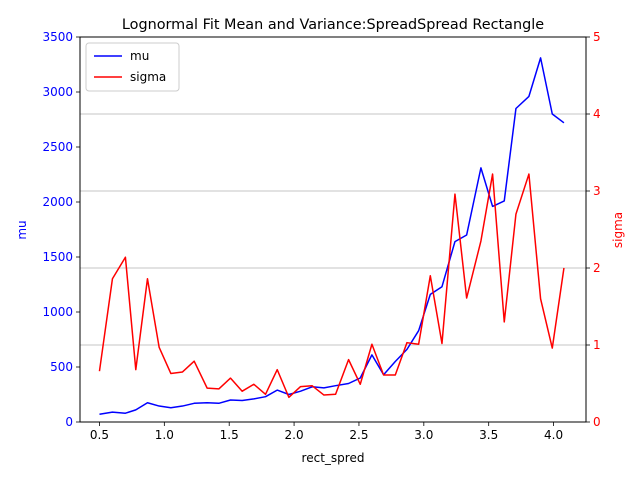 The height and width of the screenshot is (484, 640). Describe the element at coordinates (423, 435) in the screenshot. I see `x-tick-label: 3.0` at that location.